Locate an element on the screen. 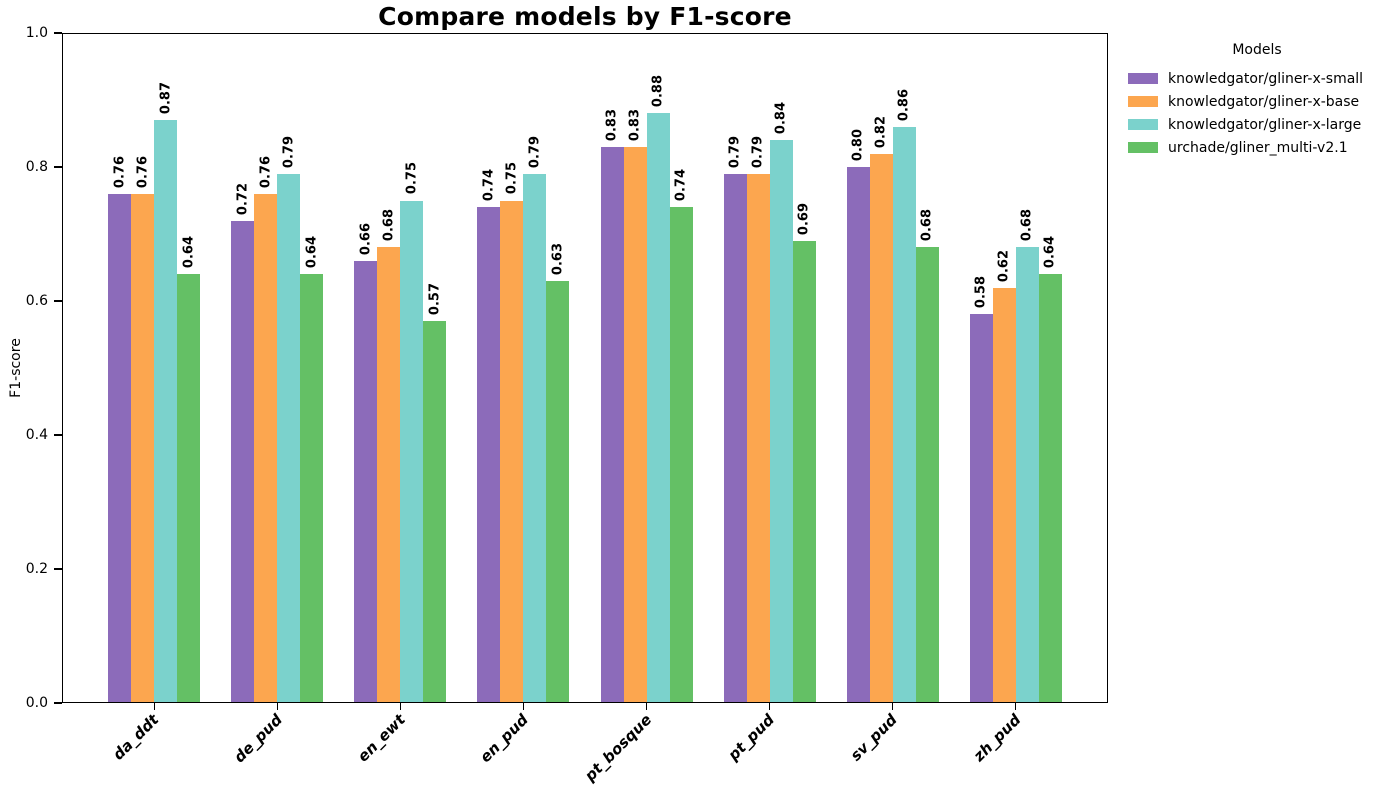 The image size is (1389, 790). y-tick-label: 0.0 is located at coordinates (36, 703).